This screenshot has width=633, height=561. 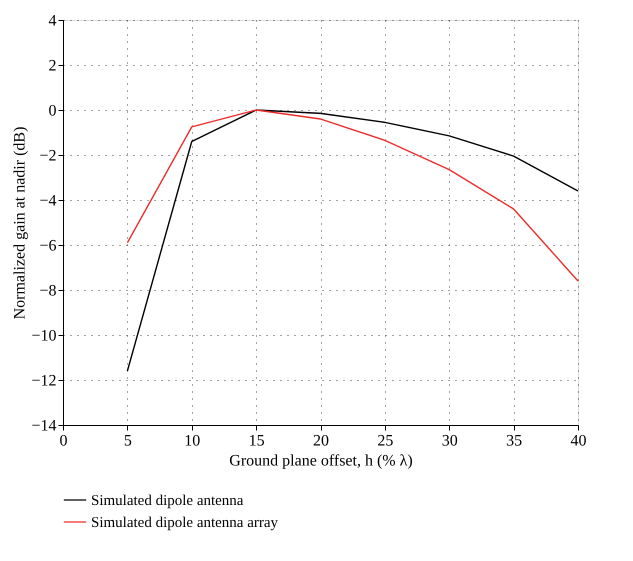 I want to click on x-tick-label: 40, so click(x=578, y=441).